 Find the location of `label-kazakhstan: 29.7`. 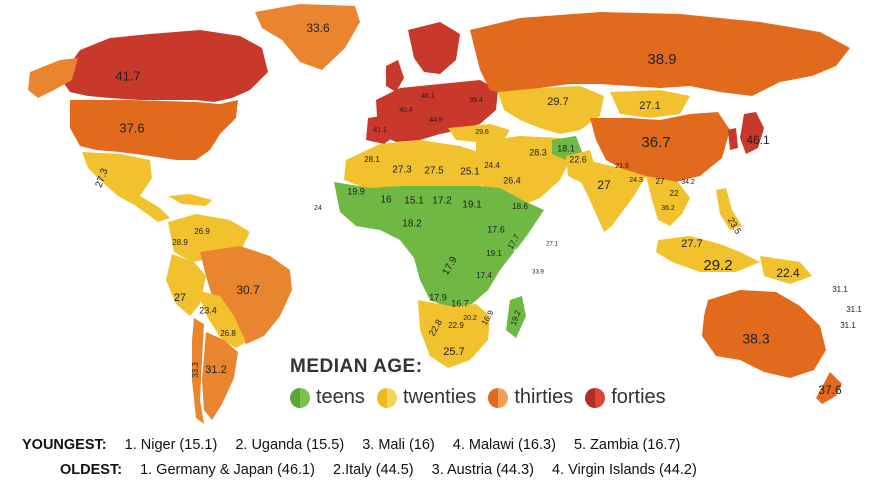

label-kazakhstan: 29.7 is located at coordinates (557, 102).